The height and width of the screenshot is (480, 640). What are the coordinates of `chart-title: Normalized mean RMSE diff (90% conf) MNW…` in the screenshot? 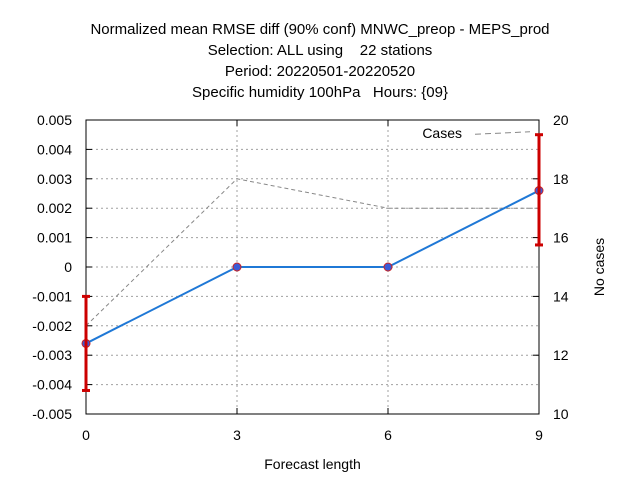 It's located at (319, 61).